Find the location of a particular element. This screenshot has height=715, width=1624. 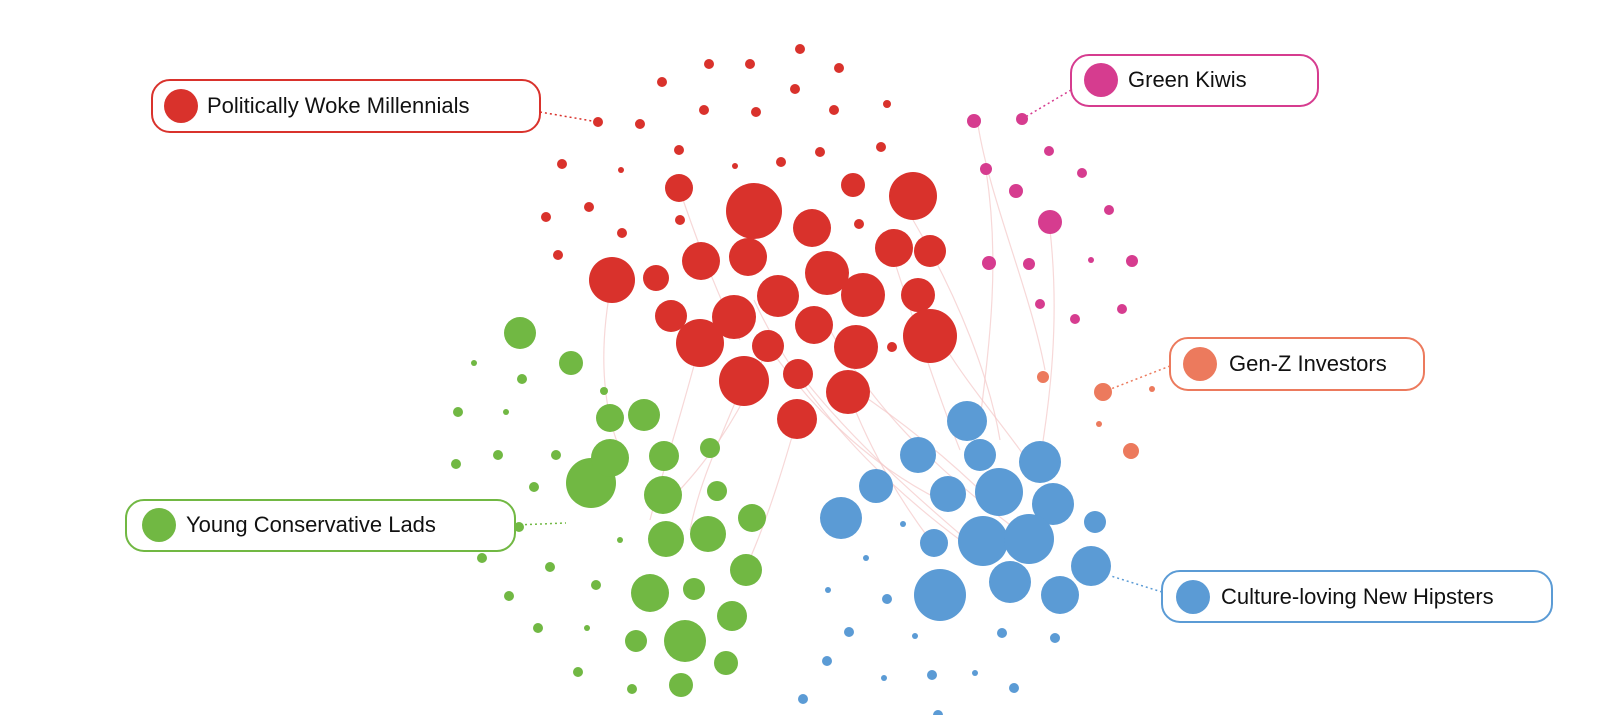

cluster-label-lads: Young Conservative Lads is located at coordinates (320, 525).